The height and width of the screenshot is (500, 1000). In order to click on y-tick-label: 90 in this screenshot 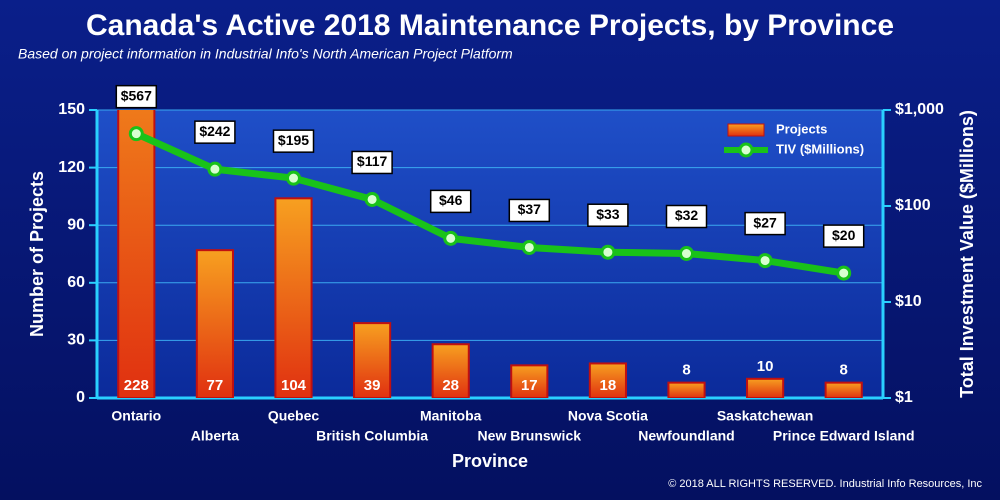, I will do `click(76, 224)`.